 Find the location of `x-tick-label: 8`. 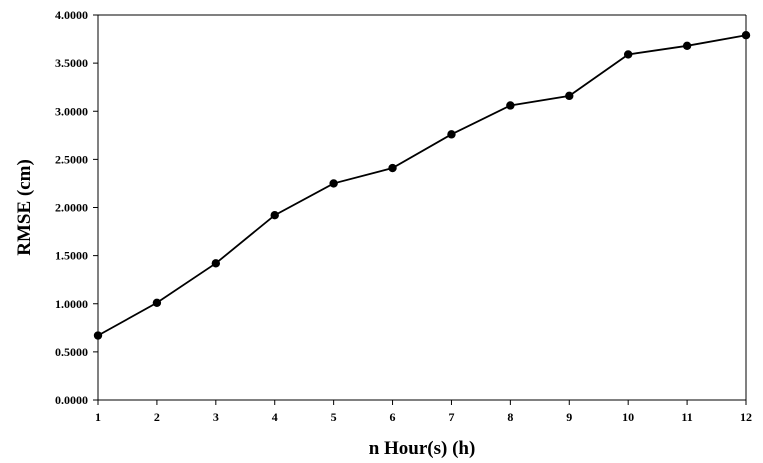

x-tick-label: 8 is located at coordinates (510, 417).